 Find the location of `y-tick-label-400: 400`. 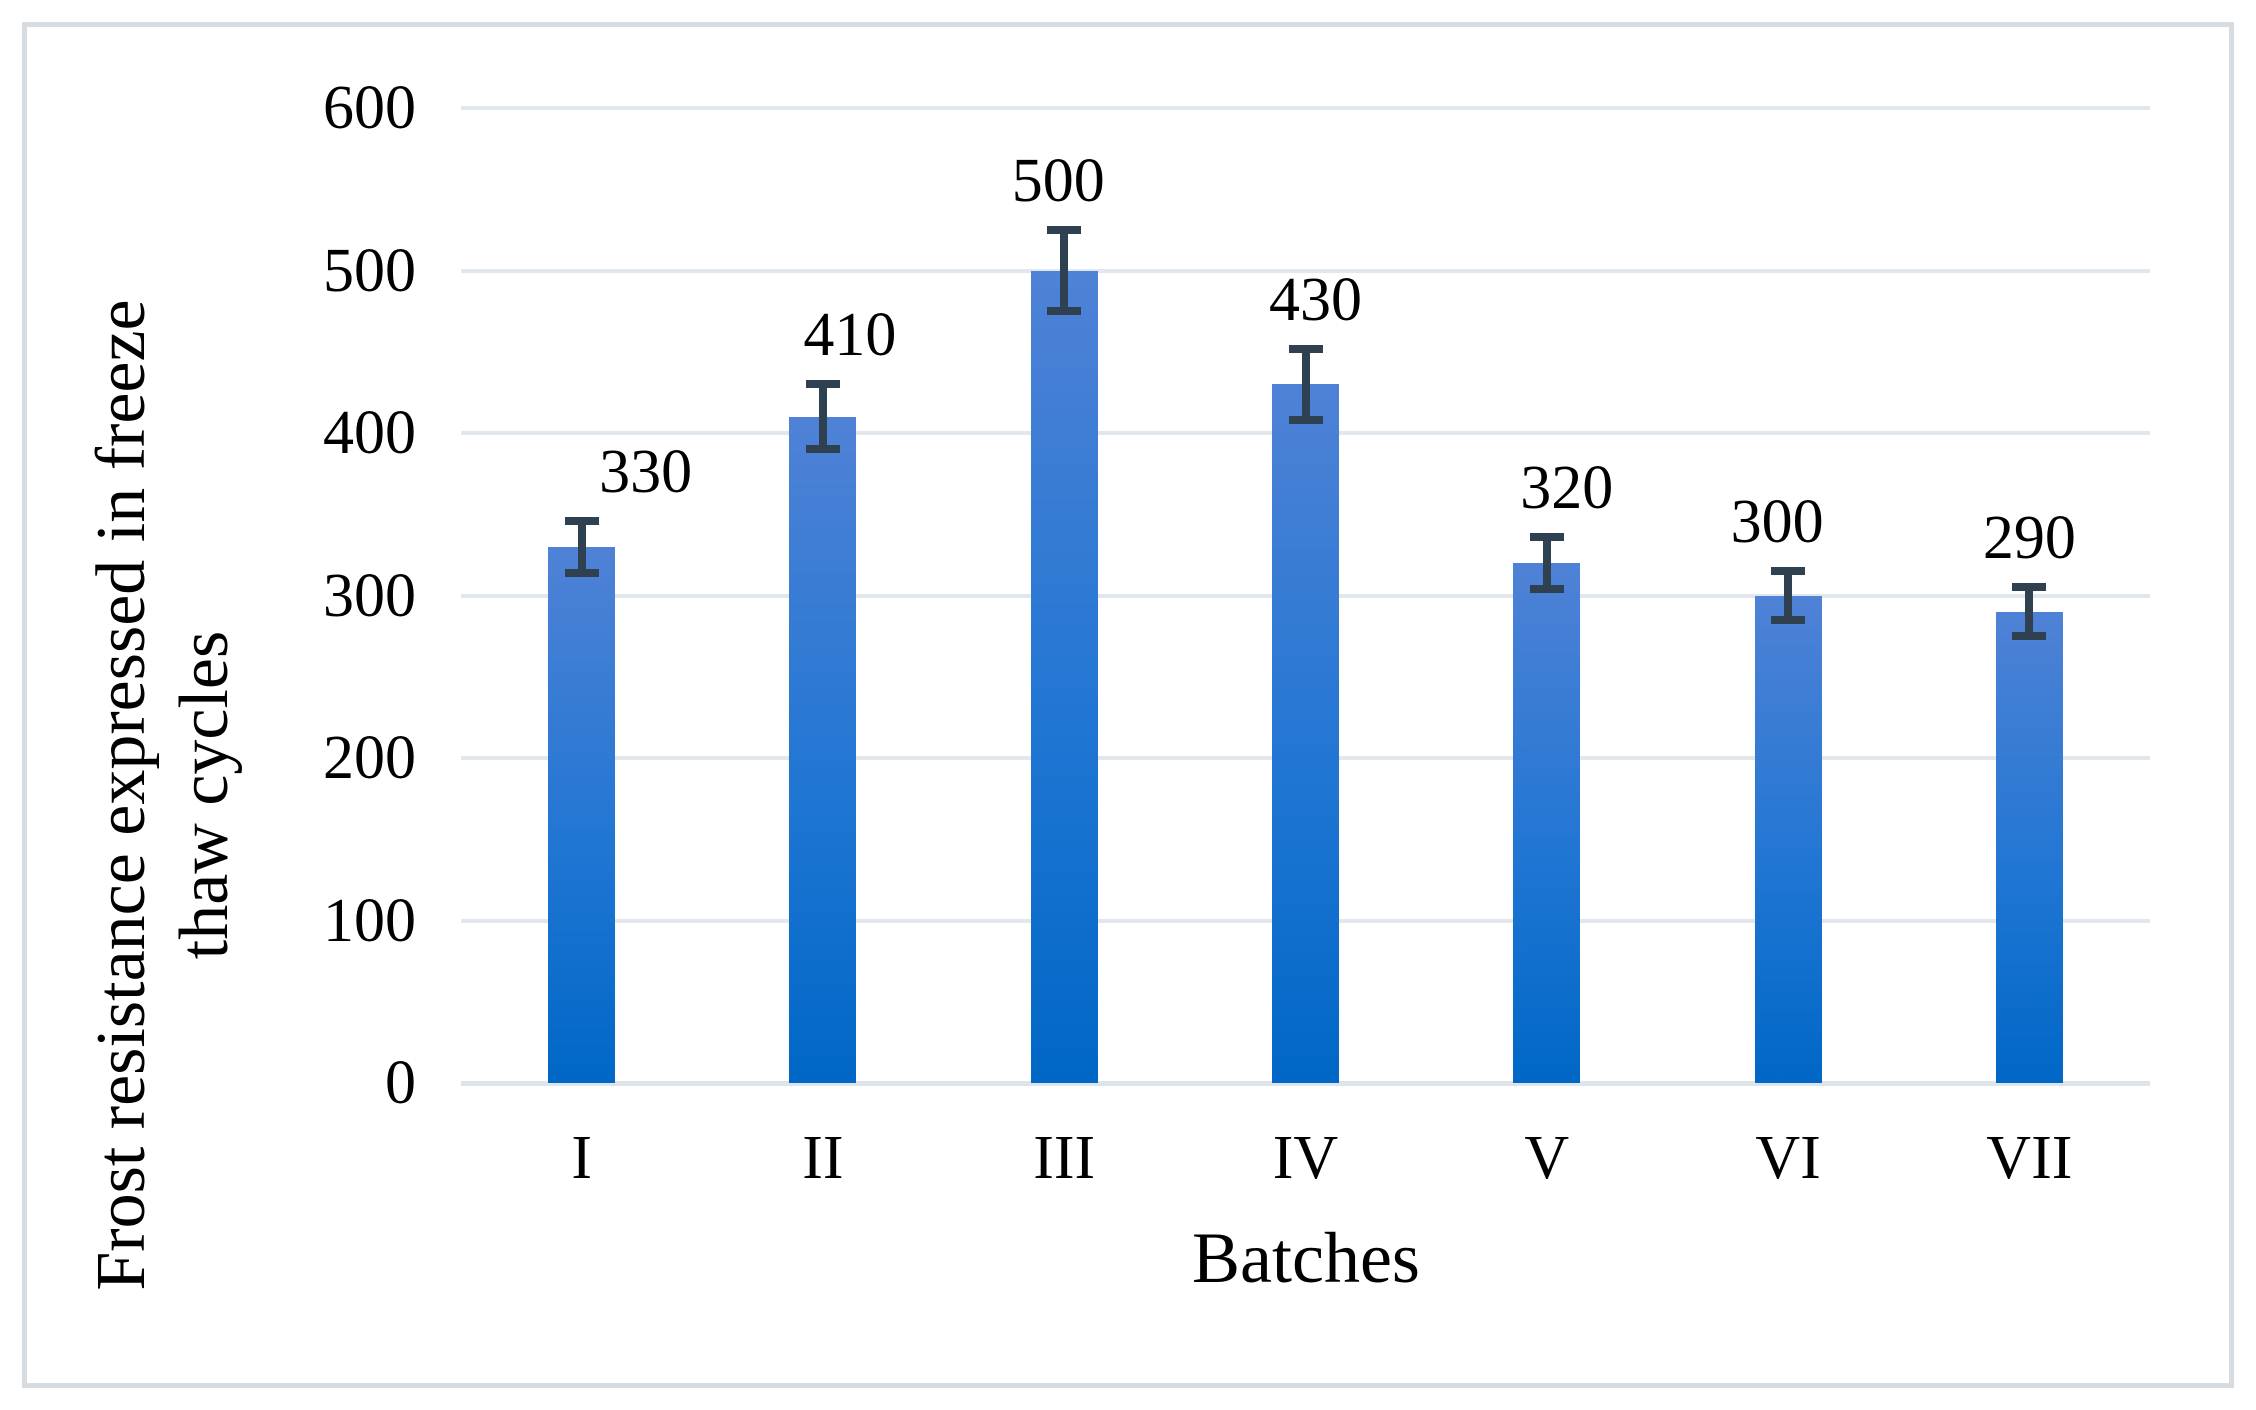

y-tick-label-400: 400 is located at coordinates (369, 433).